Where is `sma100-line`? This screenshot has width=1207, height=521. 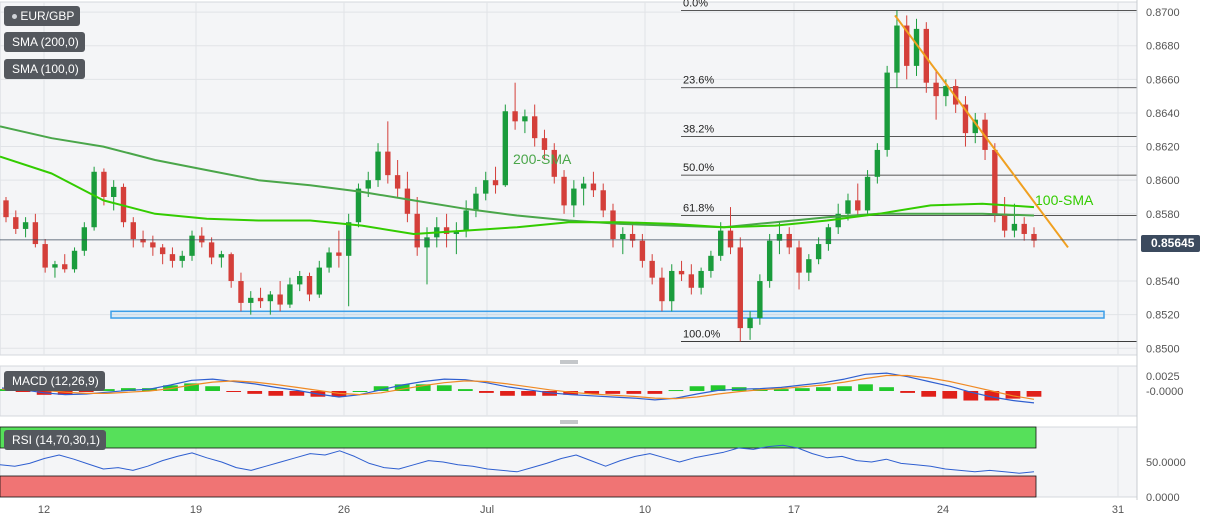 sma100-line is located at coordinates (517, 195).